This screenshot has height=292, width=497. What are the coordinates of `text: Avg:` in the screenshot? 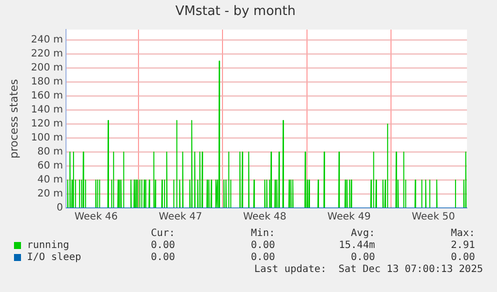 It's located at (362, 233).